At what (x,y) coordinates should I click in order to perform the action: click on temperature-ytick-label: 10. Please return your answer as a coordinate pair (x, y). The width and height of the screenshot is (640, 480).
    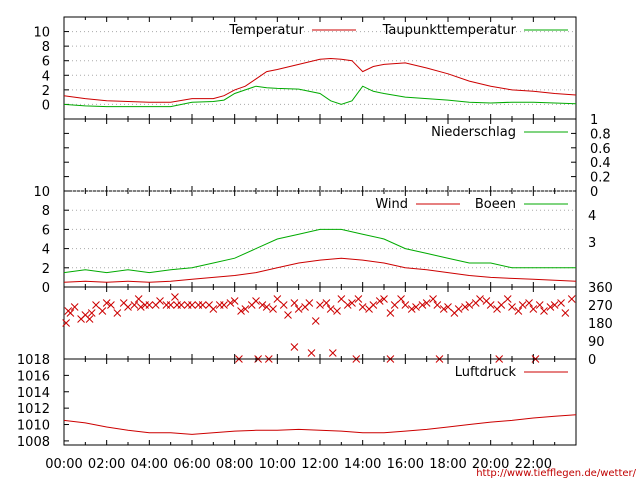
    Looking at the image, I should click on (41, 33).